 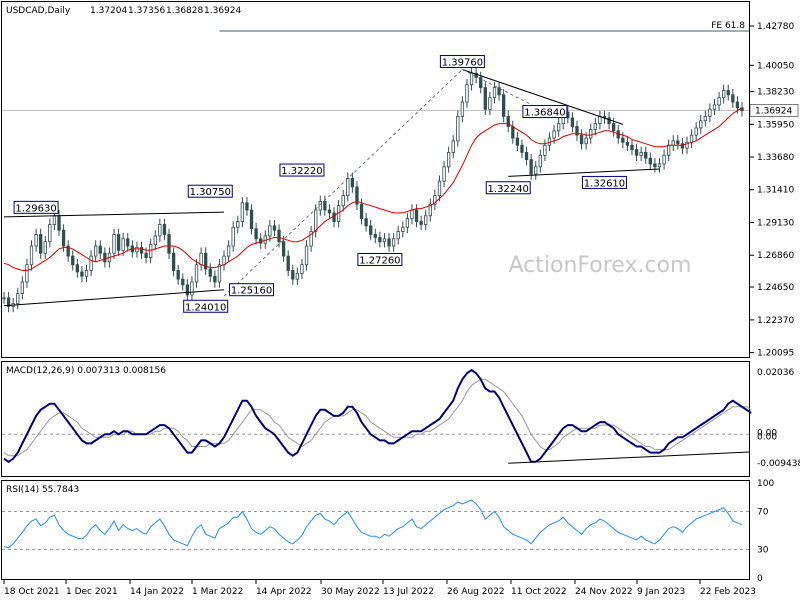 I want to click on rsi-tick-label: 0, so click(x=760, y=579).